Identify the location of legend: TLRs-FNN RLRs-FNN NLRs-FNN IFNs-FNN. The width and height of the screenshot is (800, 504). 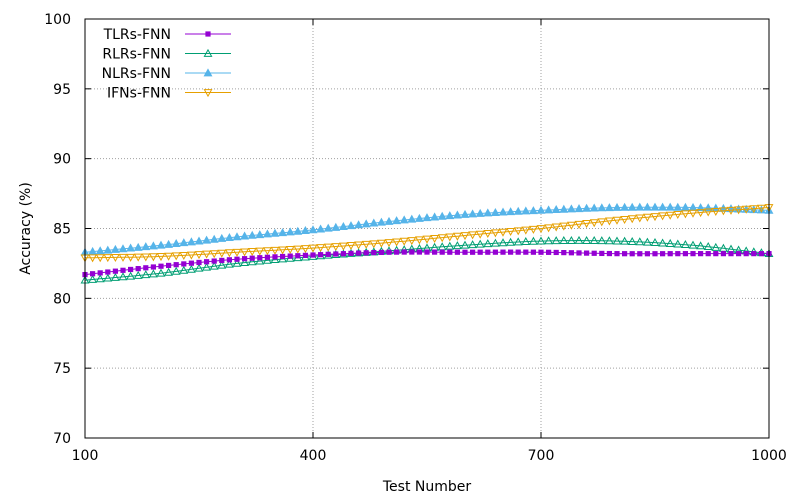
(166, 64).